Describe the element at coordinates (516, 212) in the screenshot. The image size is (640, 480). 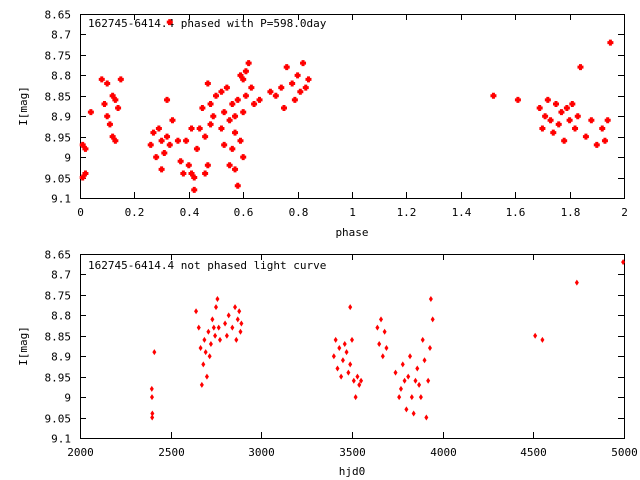
I see `x-tick-label: 1.6` at that location.